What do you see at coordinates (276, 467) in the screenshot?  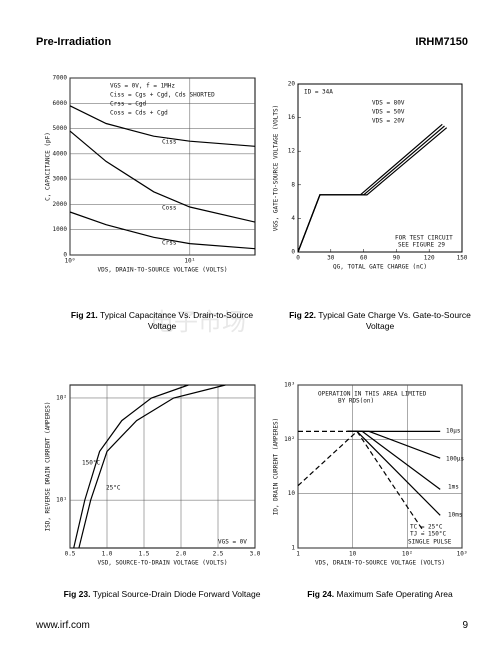 I see `y-axis-label: ID, DRAIN CURRENT (AMPERES)` at bounding box center [276, 467].